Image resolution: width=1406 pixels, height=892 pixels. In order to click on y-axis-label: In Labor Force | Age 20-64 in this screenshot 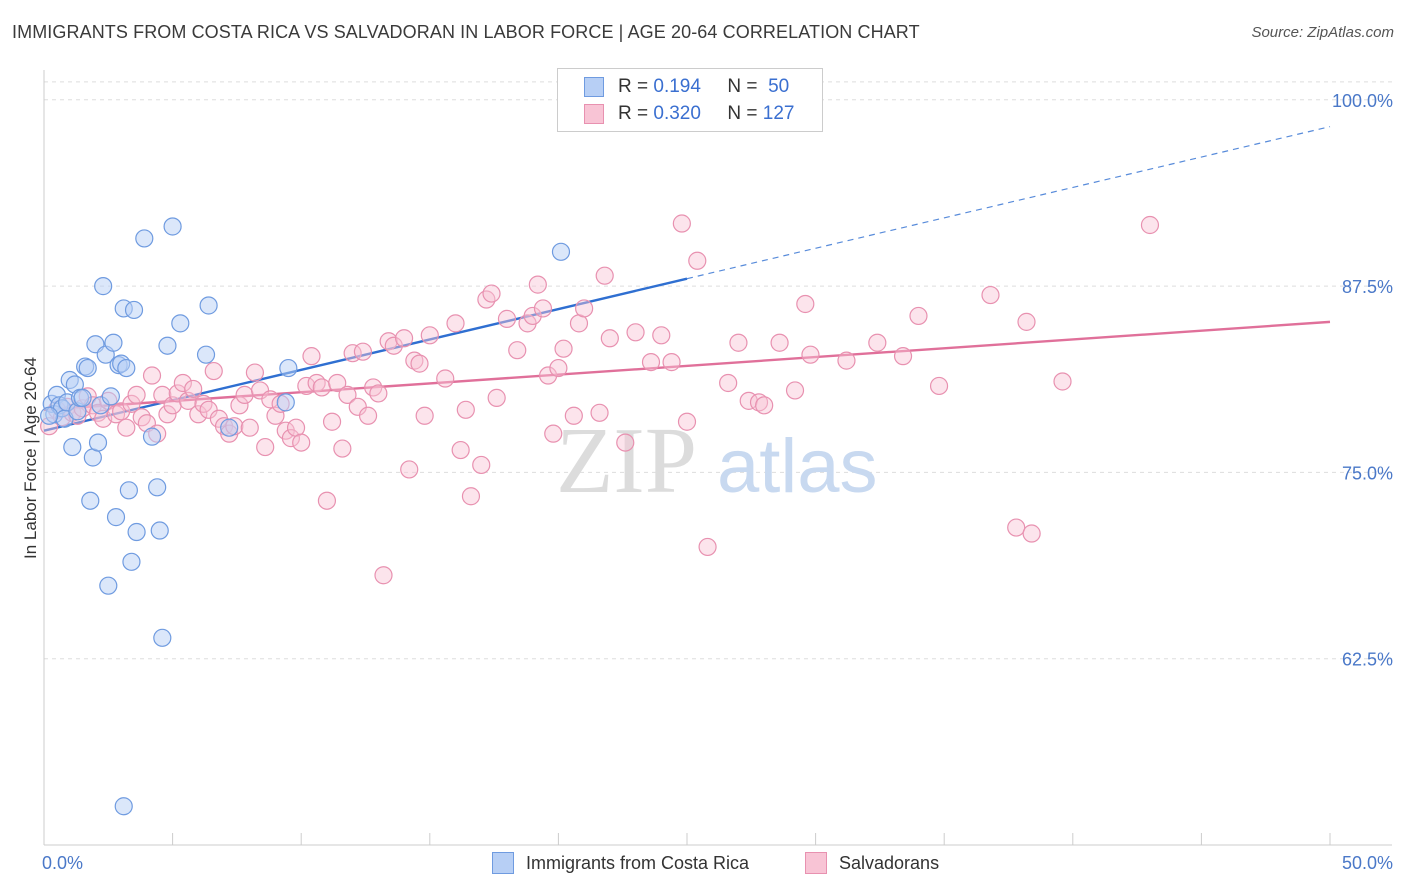, I will do `click(30, 458)`.